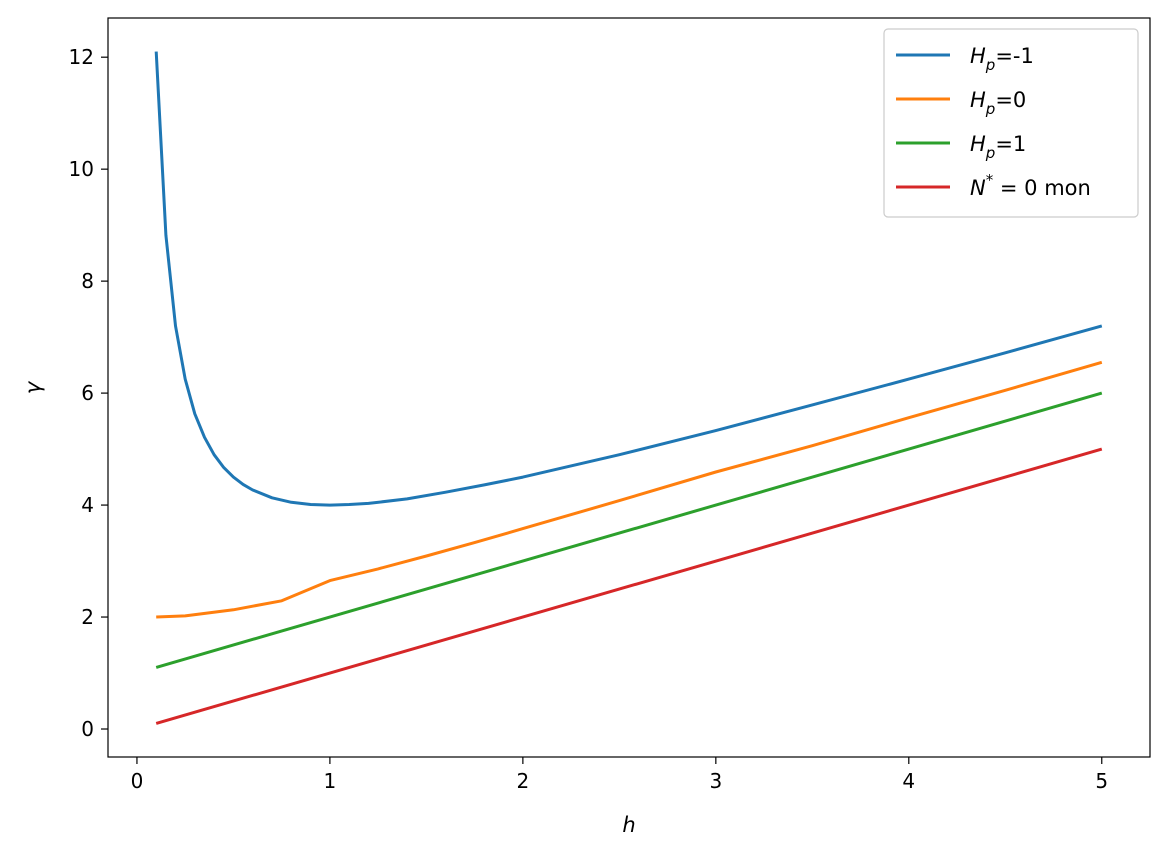 The width and height of the screenshot is (1169, 858). What do you see at coordinates (523, 781) in the screenshot?
I see `x-tick-label: 2` at bounding box center [523, 781].